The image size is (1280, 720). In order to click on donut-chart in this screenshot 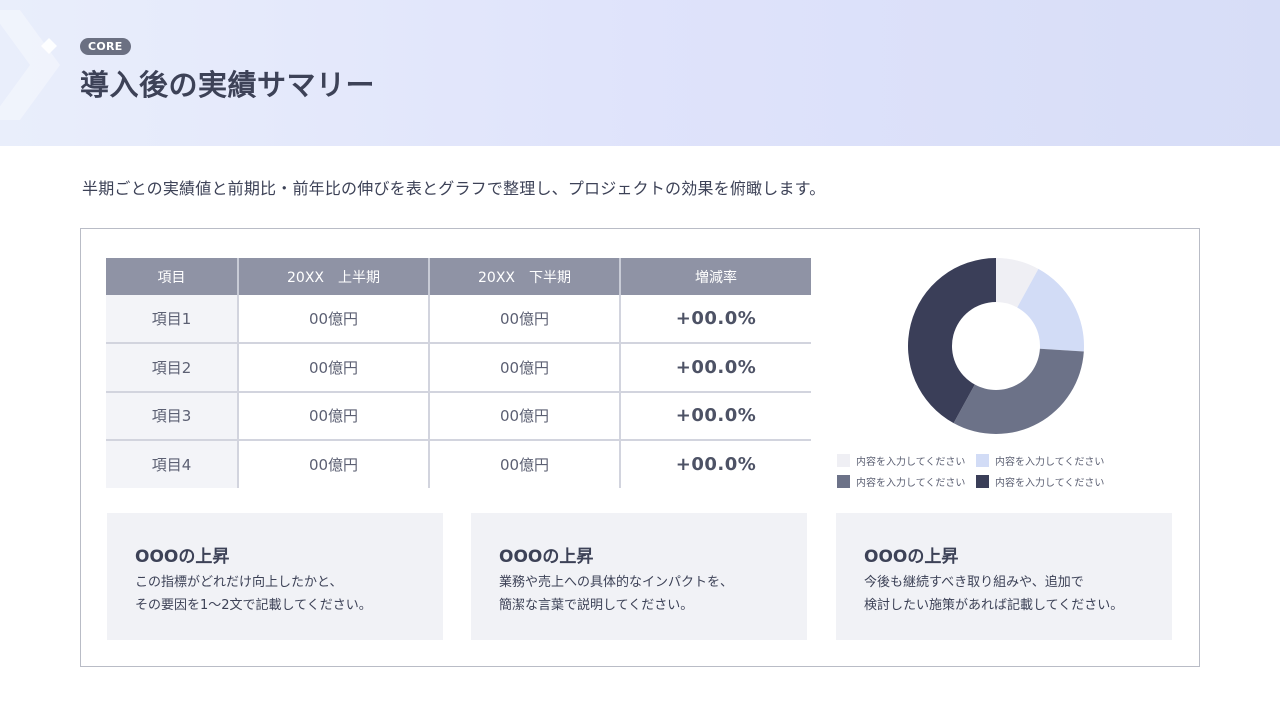, I will do `click(996, 346)`.